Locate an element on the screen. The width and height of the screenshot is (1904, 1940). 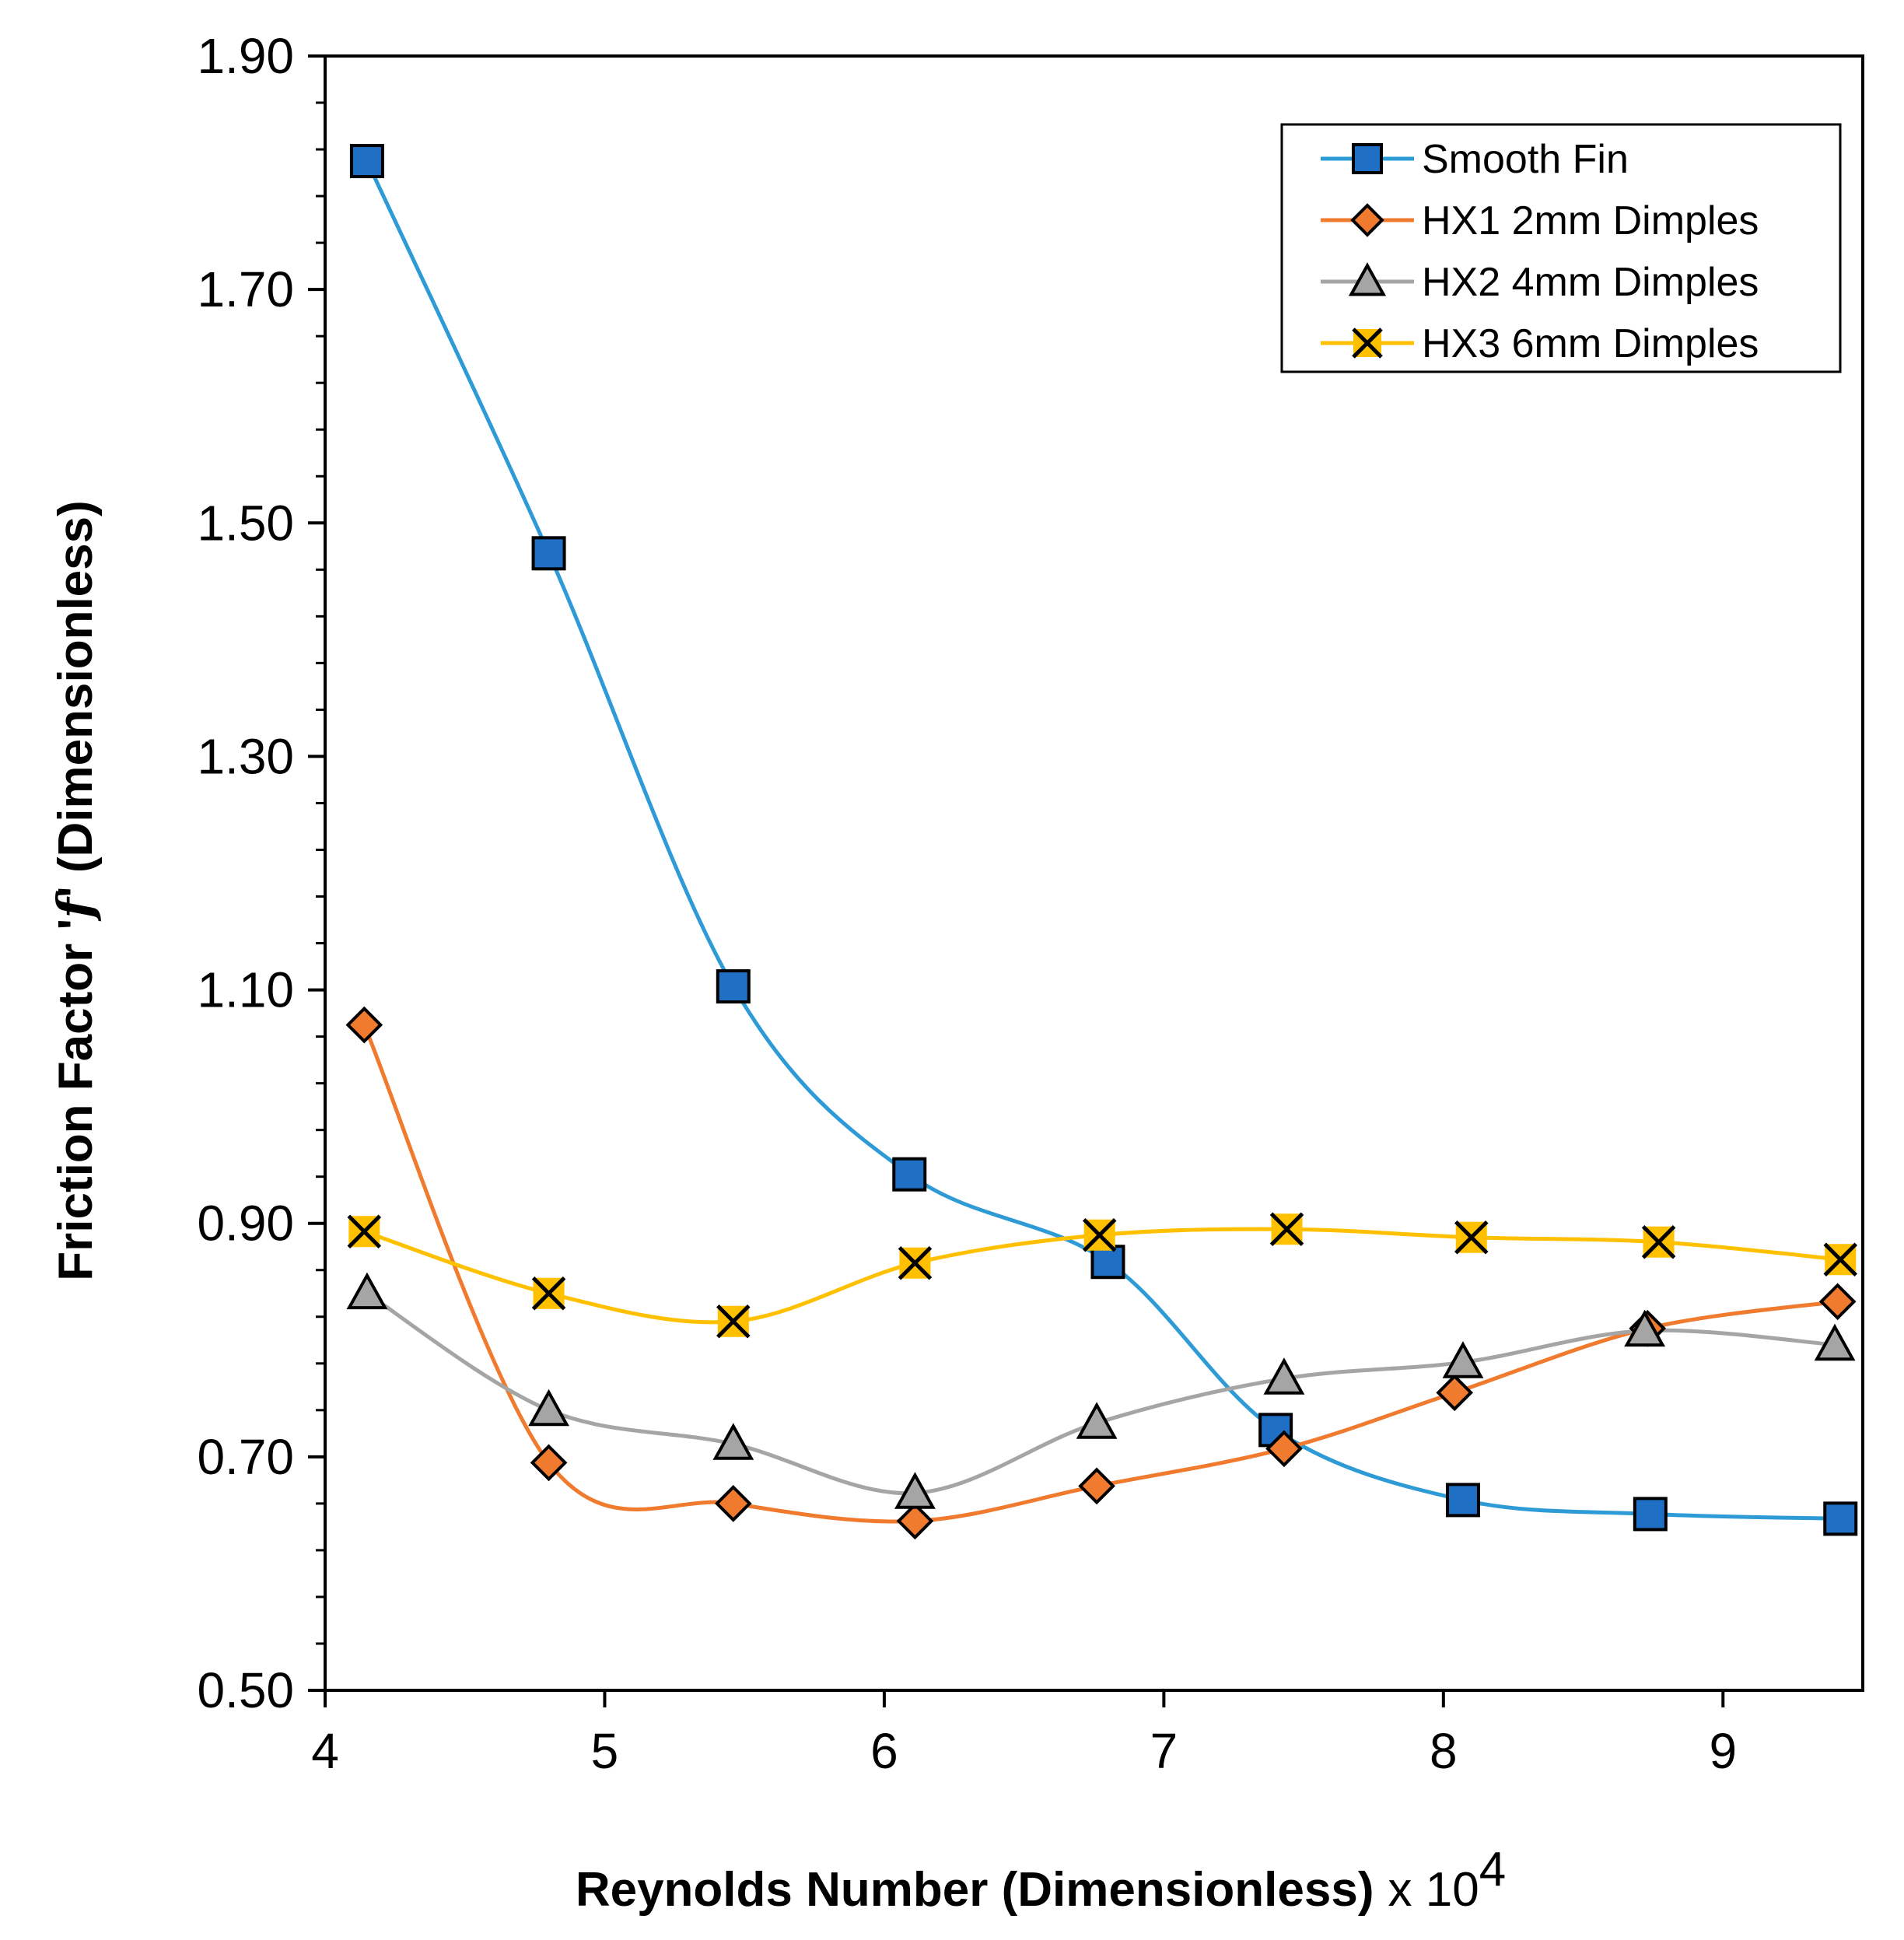
y-axis-title: Friction Factor 'f' (Dimensionless) is located at coordinates (75, 890).